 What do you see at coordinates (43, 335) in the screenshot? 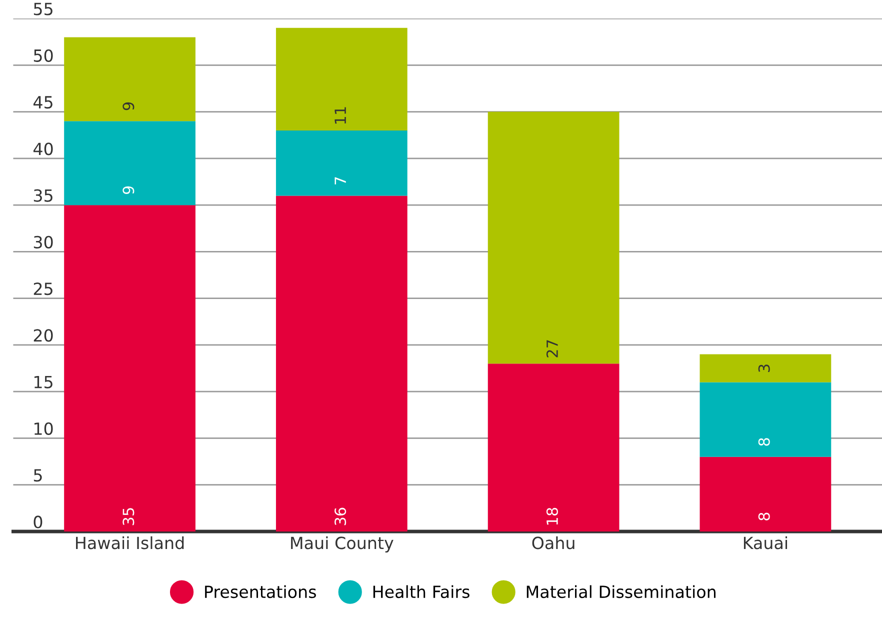
I see `y-tick-label: 20` at bounding box center [43, 335].